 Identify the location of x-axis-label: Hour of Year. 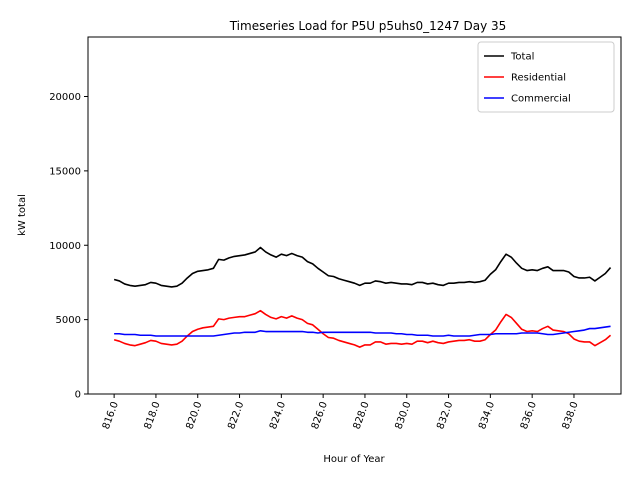
(354, 459).